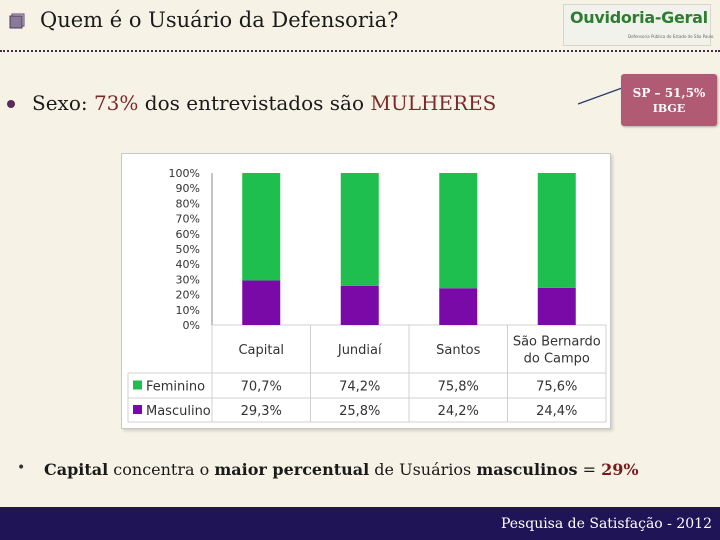 The image size is (720, 540). I want to click on category-label: São Bernardo, so click(557, 342).